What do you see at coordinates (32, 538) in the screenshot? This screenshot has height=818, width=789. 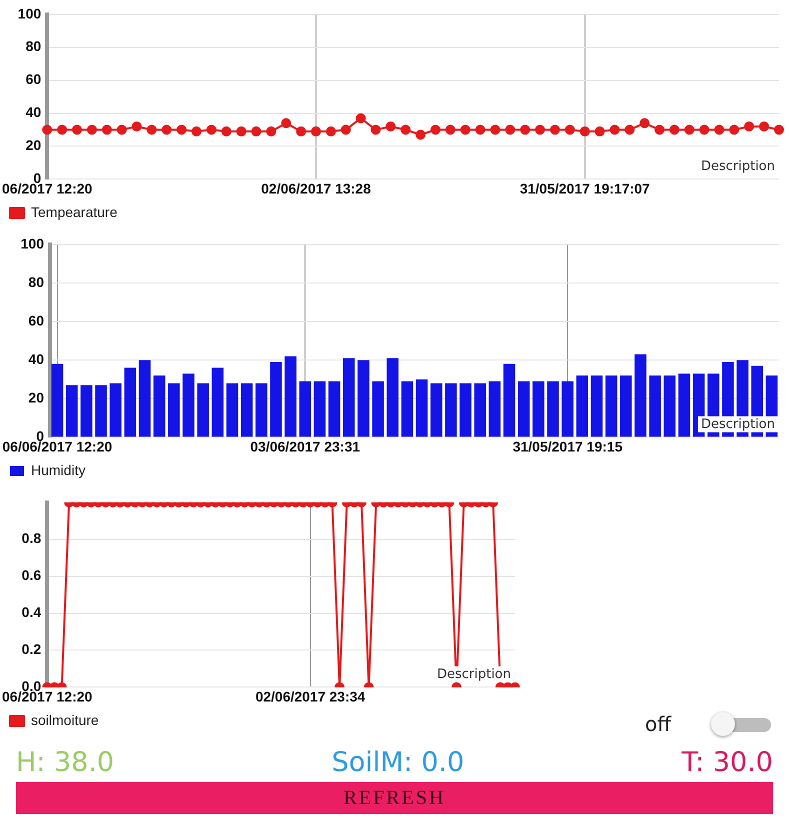 I see `y-tick-label: 0.8` at bounding box center [32, 538].